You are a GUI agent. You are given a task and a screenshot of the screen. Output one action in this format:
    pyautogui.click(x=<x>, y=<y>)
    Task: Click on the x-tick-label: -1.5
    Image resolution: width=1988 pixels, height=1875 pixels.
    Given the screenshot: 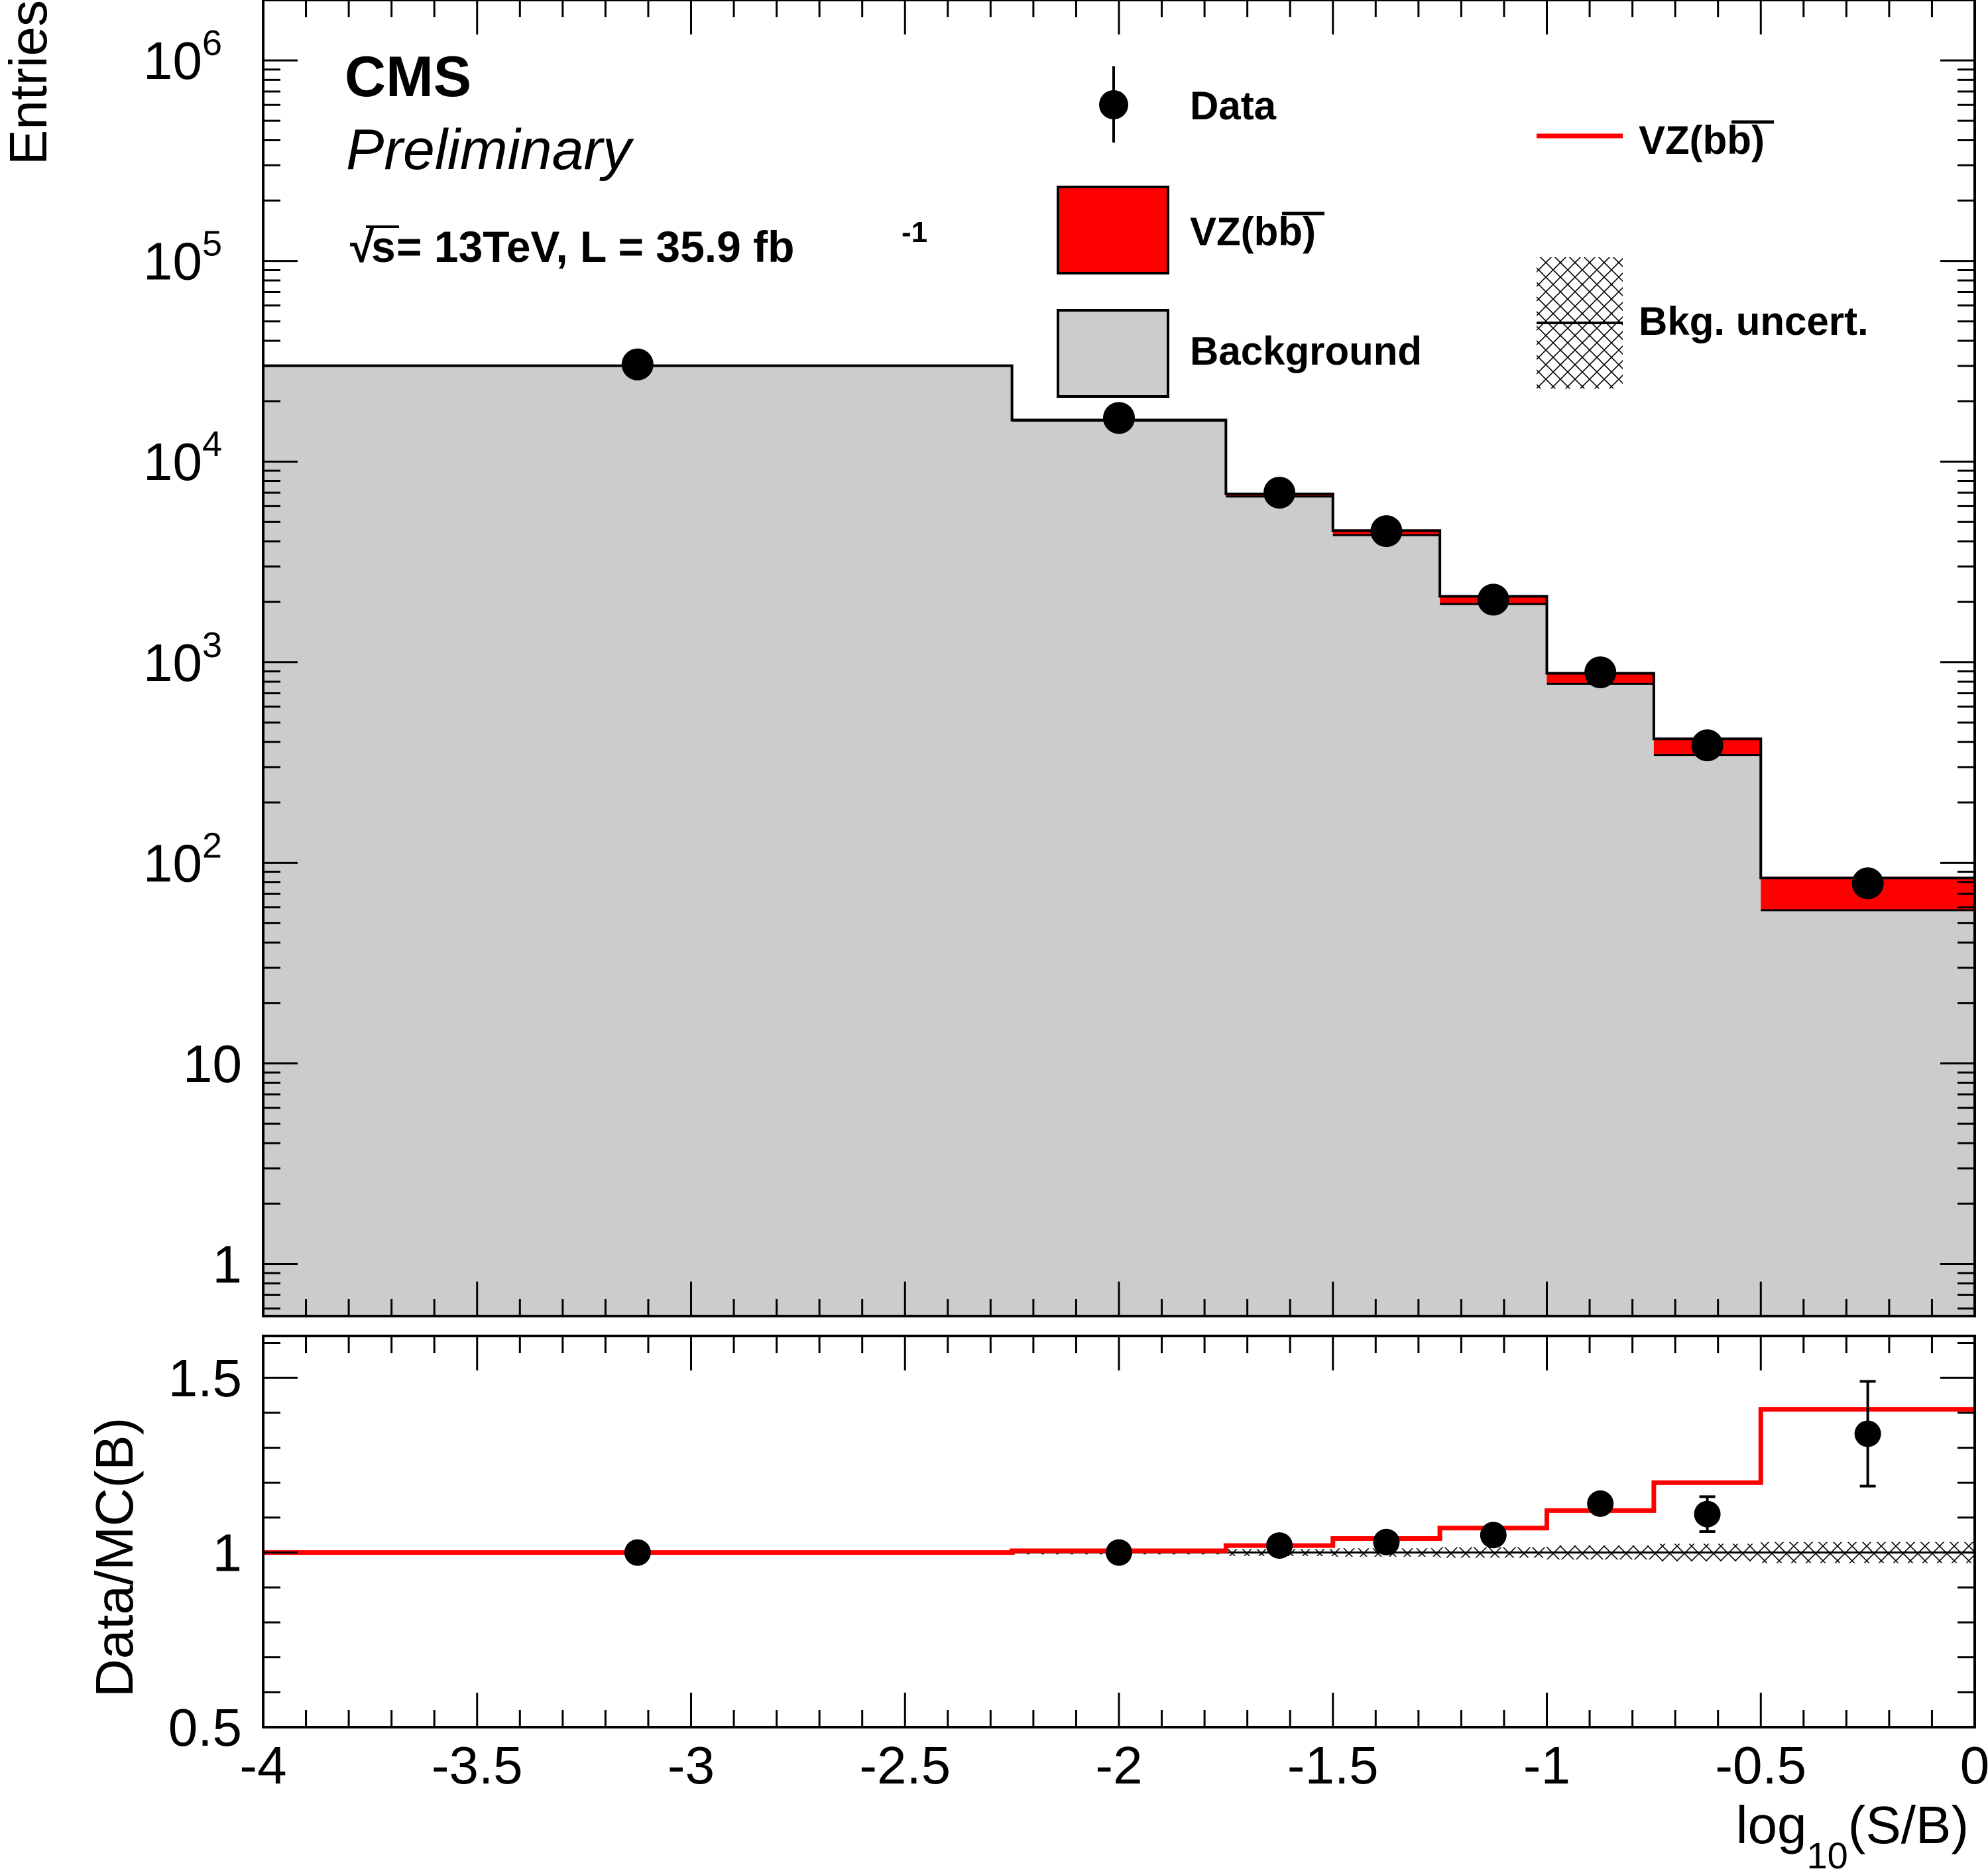 What is the action you would take?
    pyautogui.click(x=1333, y=1765)
    